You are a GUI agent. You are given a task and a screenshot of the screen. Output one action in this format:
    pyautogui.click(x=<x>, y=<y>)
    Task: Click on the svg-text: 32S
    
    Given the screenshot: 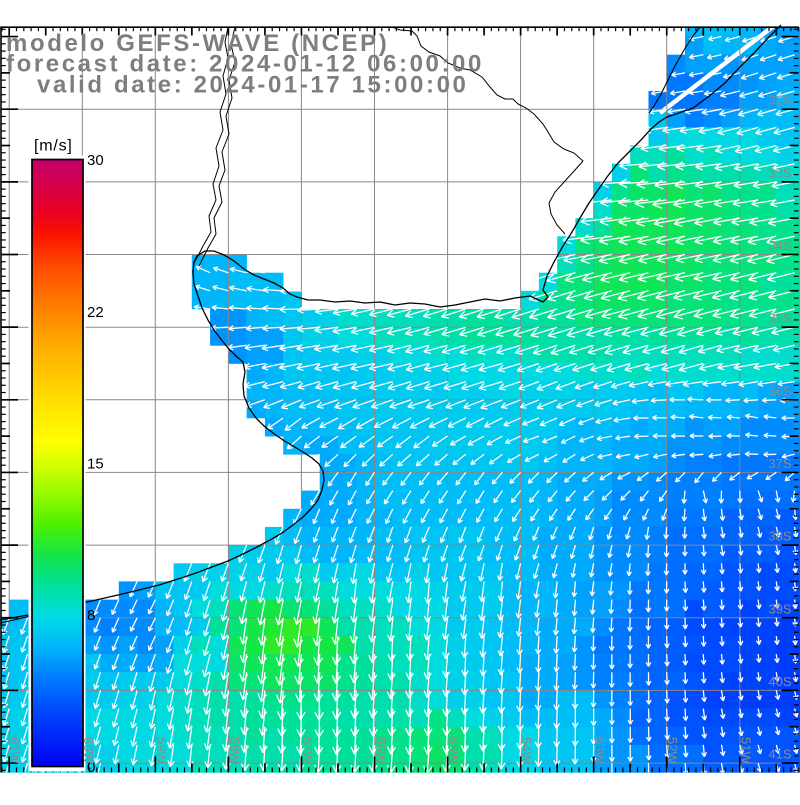 What is the action you would take?
    pyautogui.click(x=779, y=100)
    